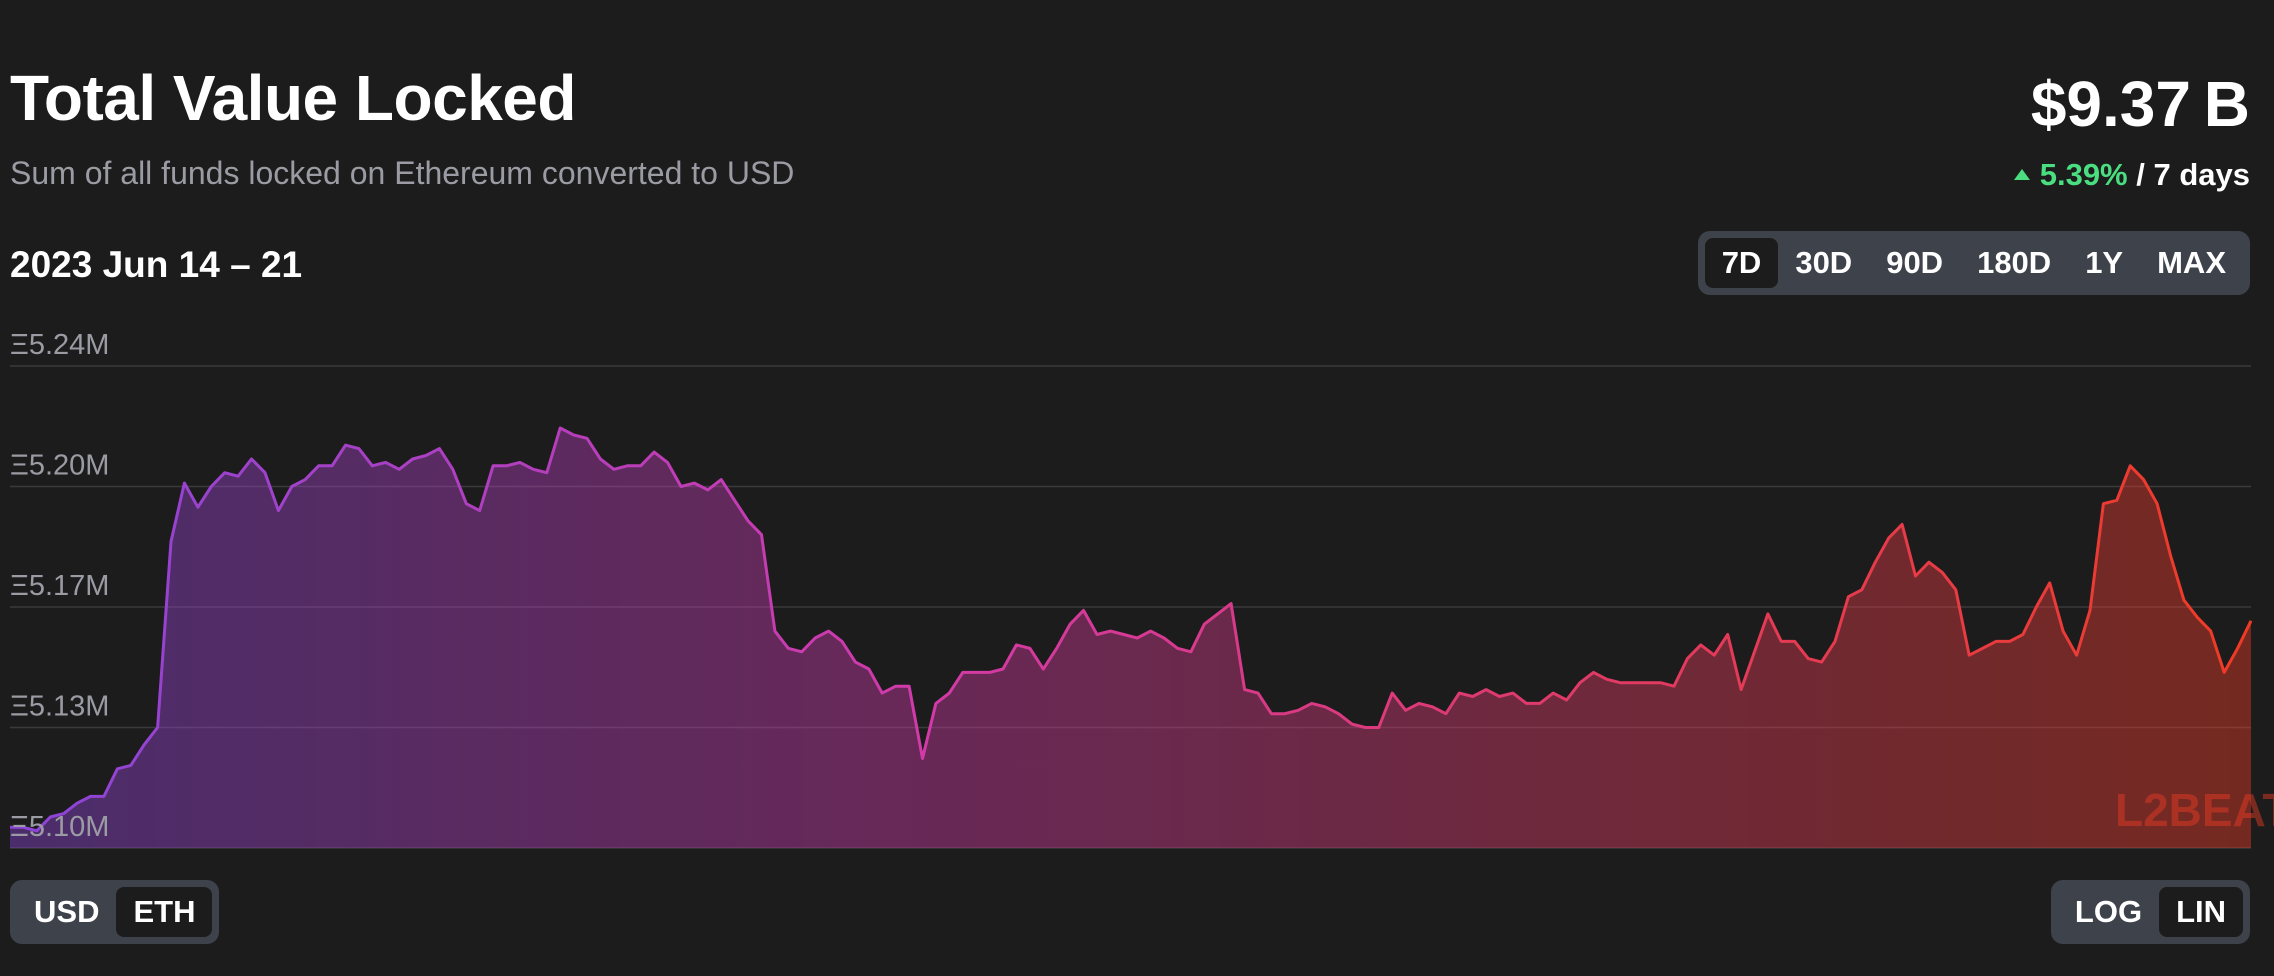  I want to click on currency-eth: ETH, so click(164, 912).